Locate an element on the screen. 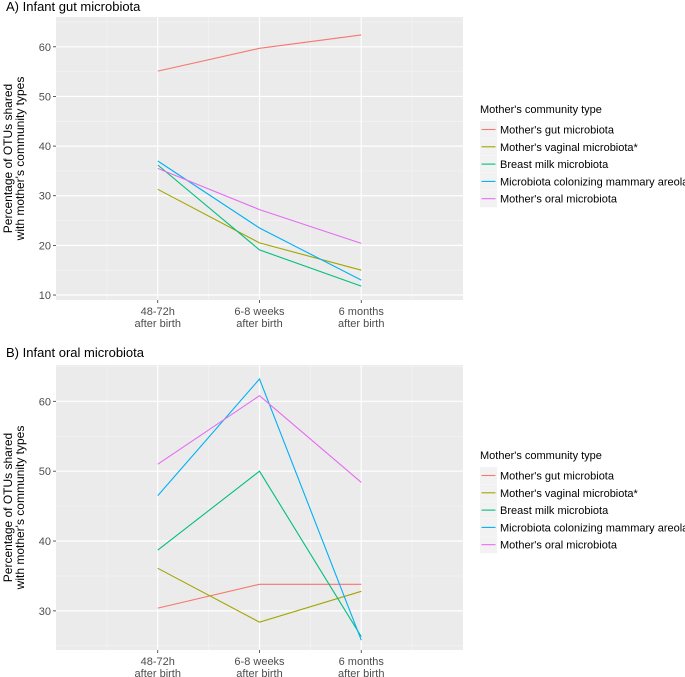  y-tick-label: 20 is located at coordinates (45, 246).